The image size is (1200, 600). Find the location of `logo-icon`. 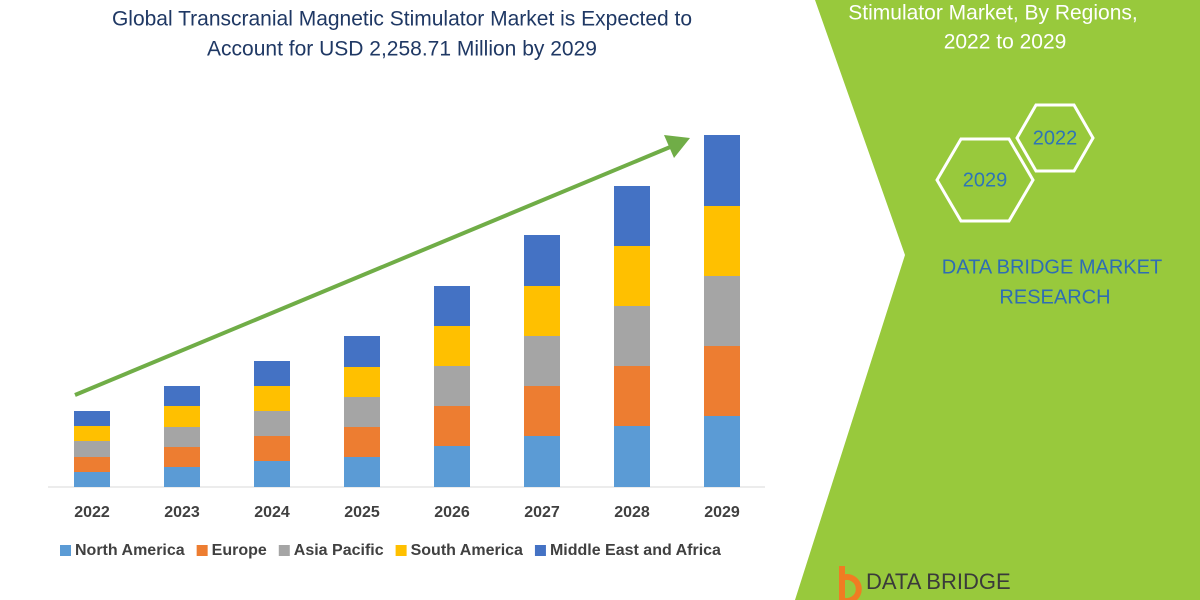

logo-icon is located at coordinates (850, 583).